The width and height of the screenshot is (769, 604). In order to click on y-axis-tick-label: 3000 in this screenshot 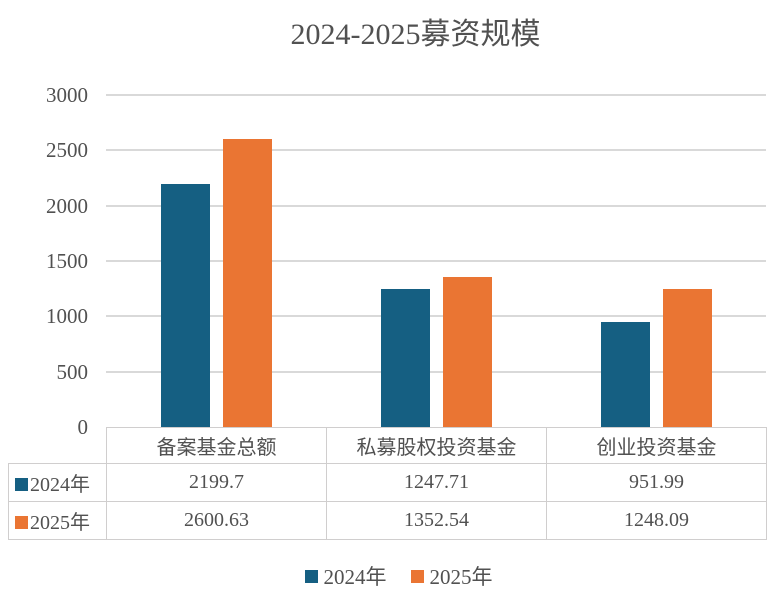, I will do `click(67, 95)`.